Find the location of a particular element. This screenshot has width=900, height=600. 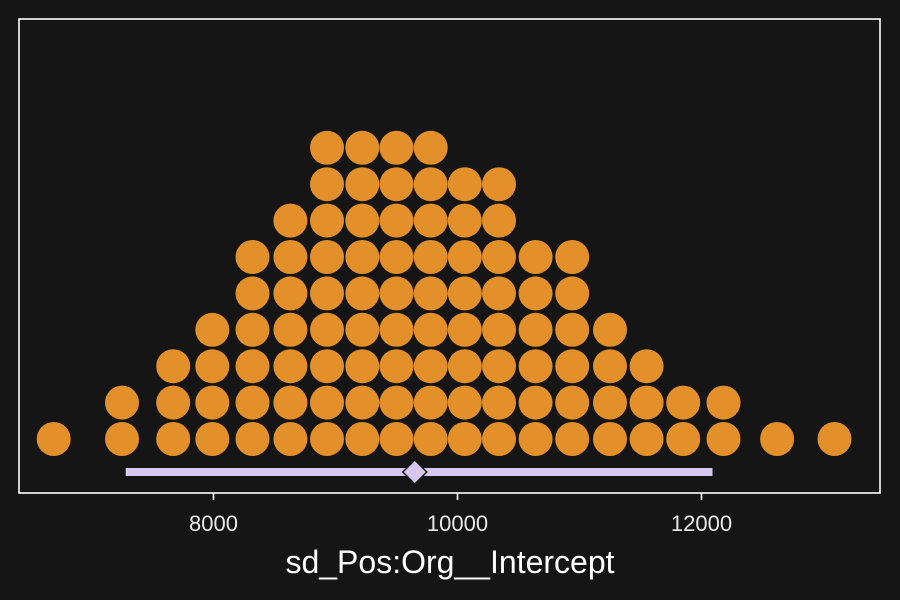

interval-layer is located at coordinates (419, 472).